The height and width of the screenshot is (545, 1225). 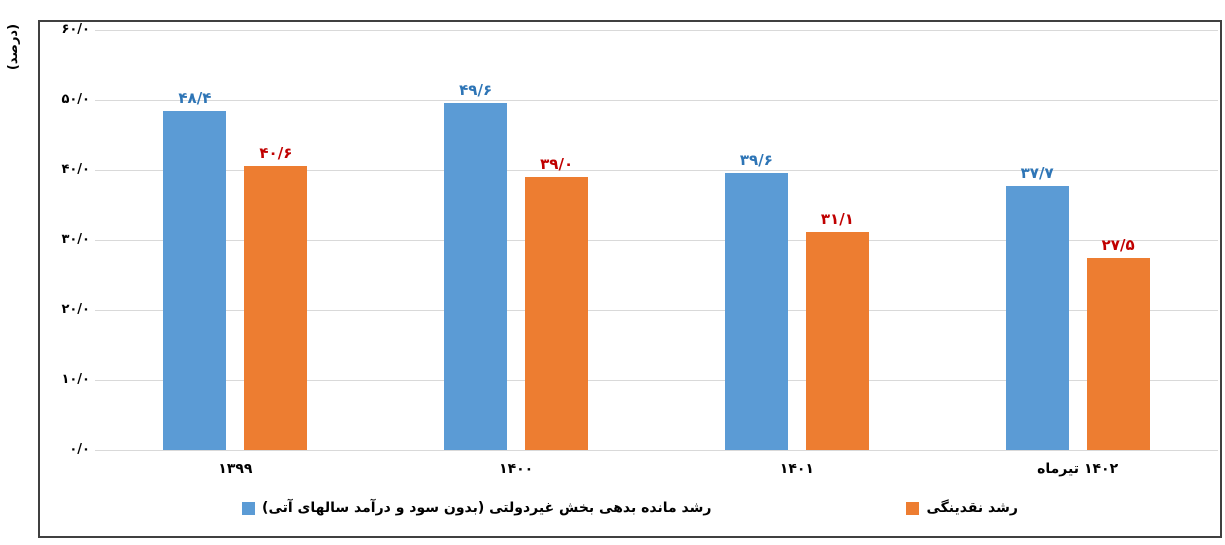 What do you see at coordinates (756, 159) in the screenshot?
I see `bar-value-label: ۳۹/۶` at bounding box center [756, 159].